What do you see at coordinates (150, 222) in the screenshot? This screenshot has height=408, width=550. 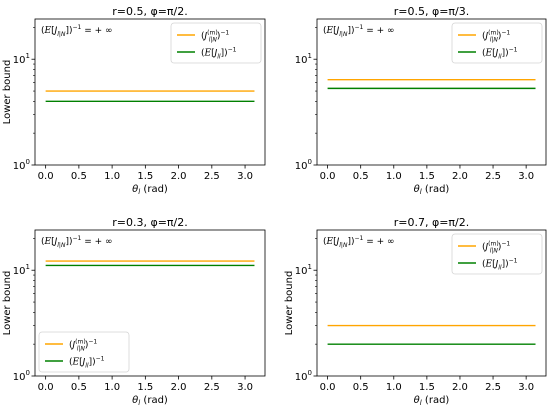 I see `subplot-title: r=0.3, φ=π/2.` at bounding box center [150, 222].